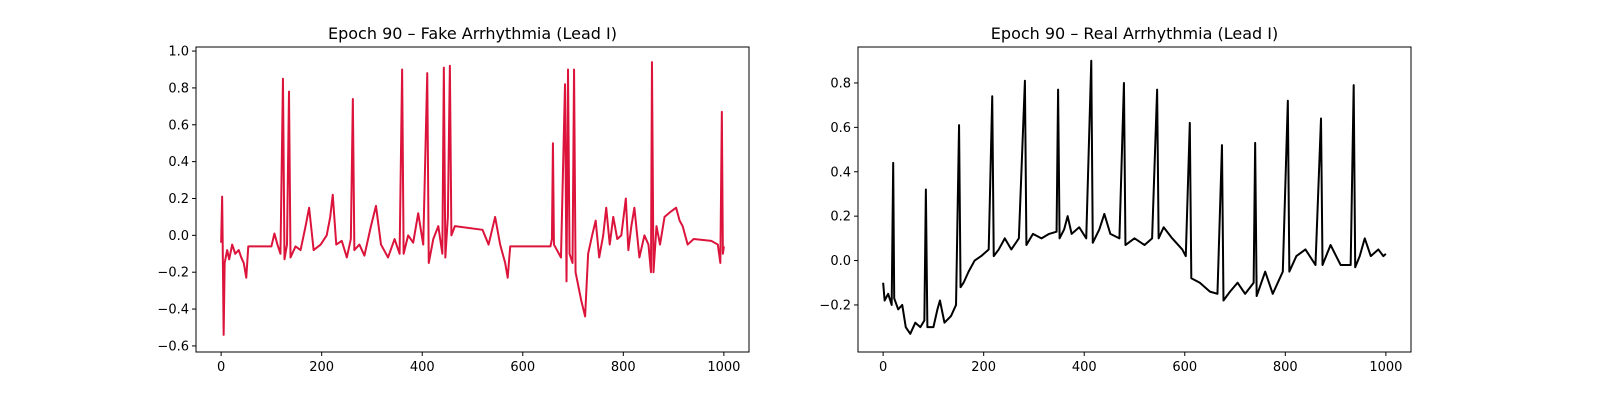  I want to click on chart-title: Epoch 90 – Real Arrhythmia (Lead I), so click(1134, 33).